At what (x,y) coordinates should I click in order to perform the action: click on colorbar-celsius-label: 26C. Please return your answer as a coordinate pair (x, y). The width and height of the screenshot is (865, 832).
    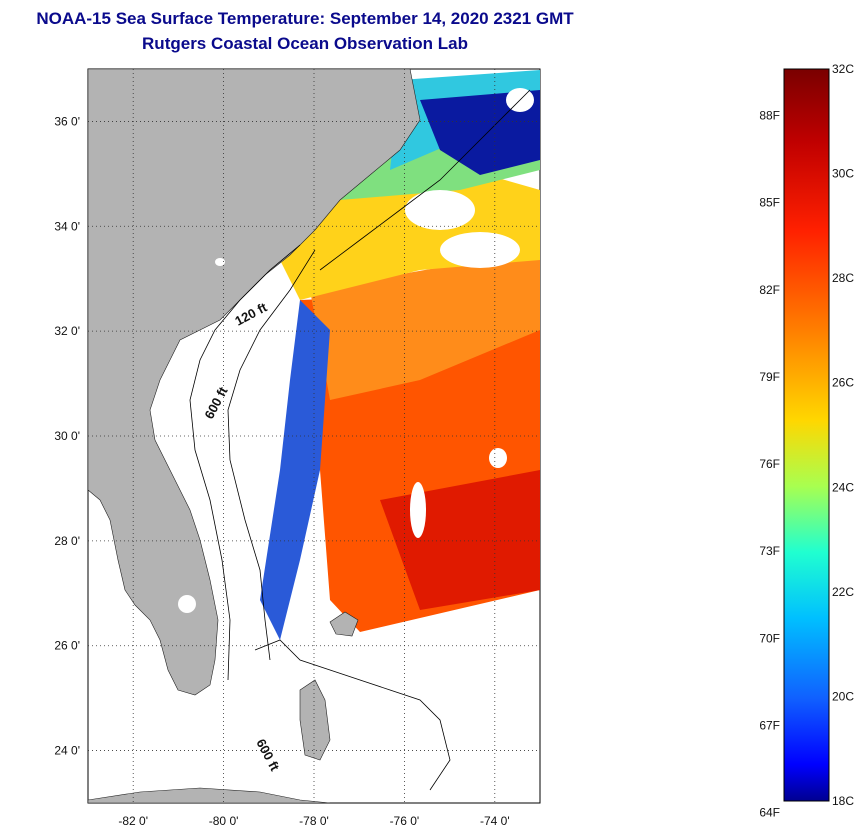
    Looking at the image, I should click on (843, 383).